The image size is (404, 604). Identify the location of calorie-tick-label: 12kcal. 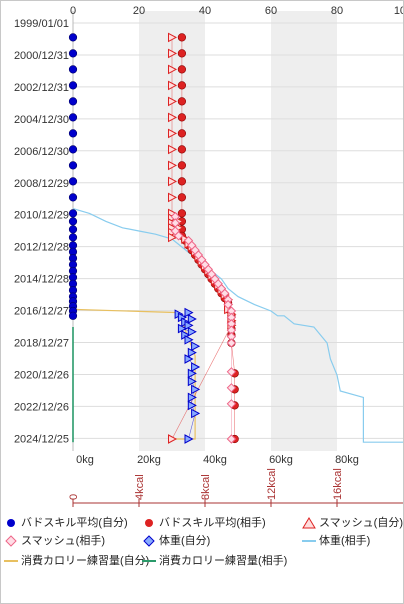
(272, 484).